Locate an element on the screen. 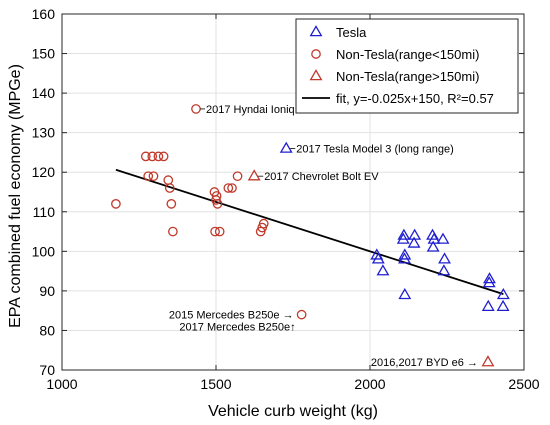 This screenshot has height=425, width=550. legend-label: Non-Tesla(range<150mi) is located at coordinates (407, 54).